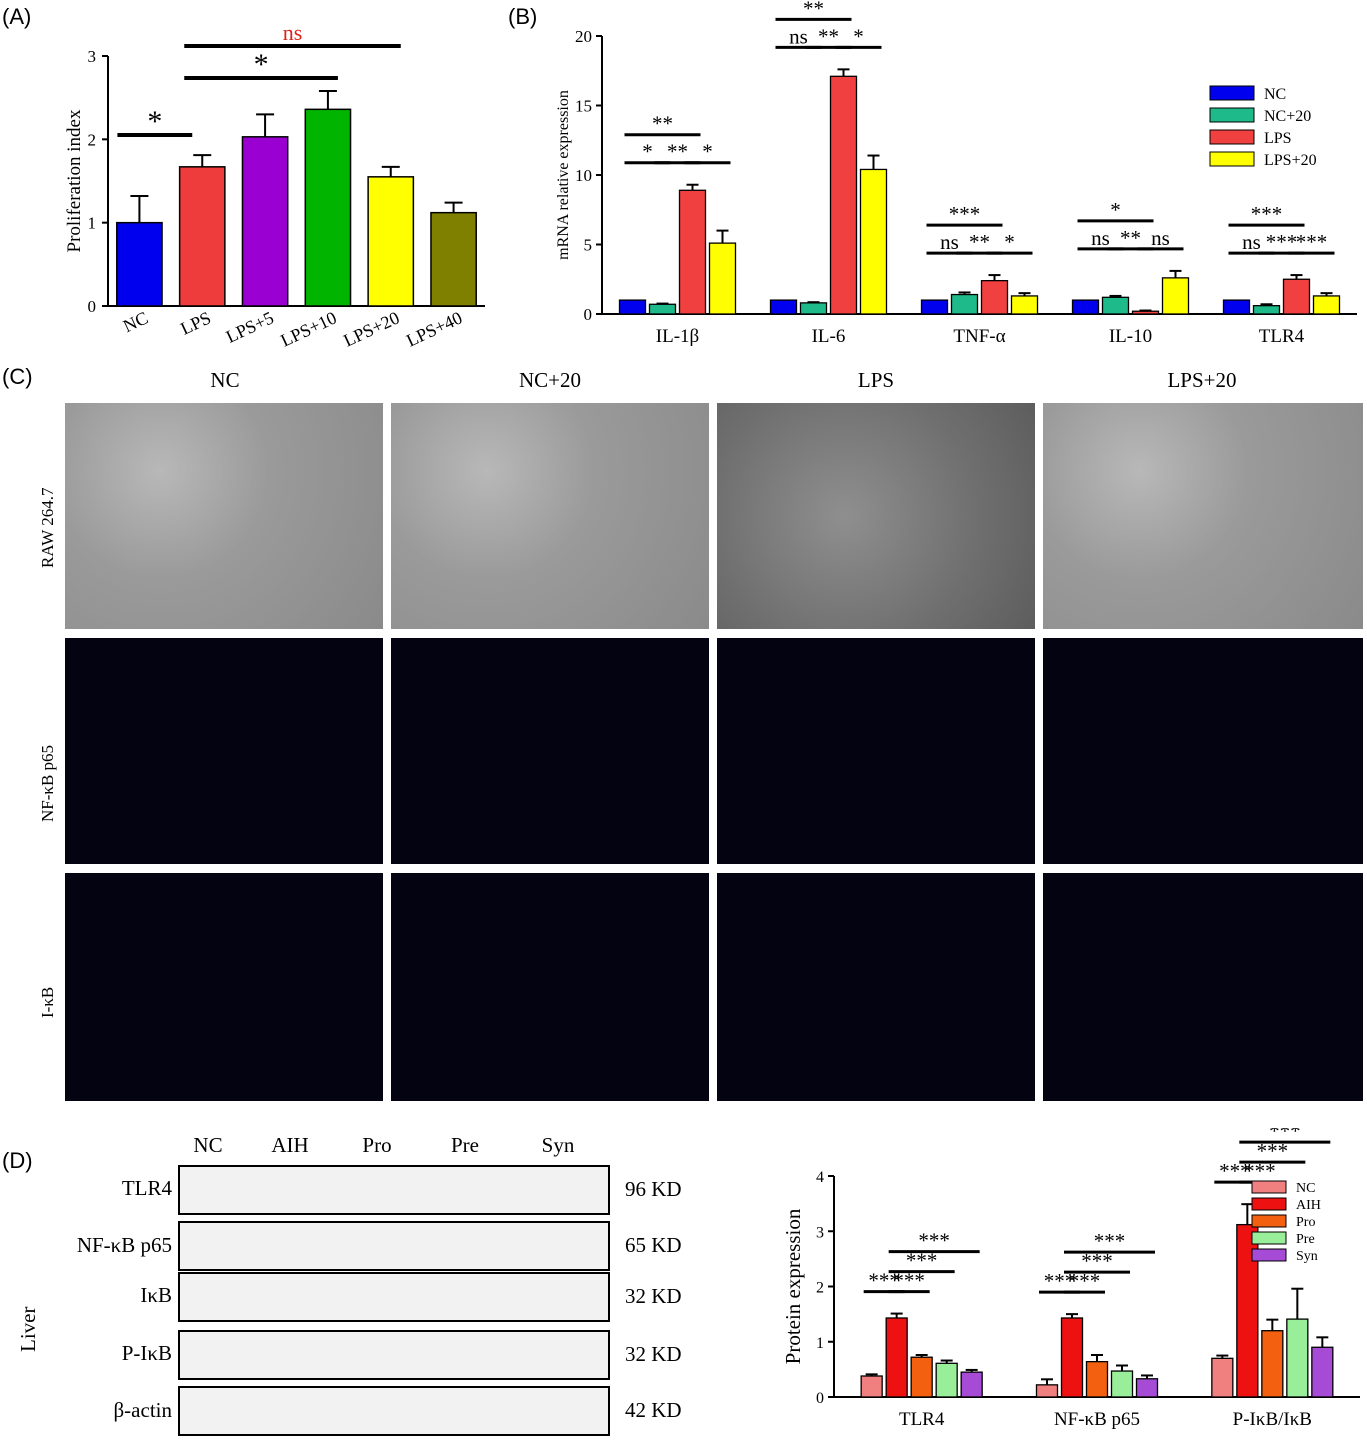 Image resolution: width=1367 pixels, height=1449 pixels. I want to click on legend-swatch-LPS+20, so click(1232, 159).